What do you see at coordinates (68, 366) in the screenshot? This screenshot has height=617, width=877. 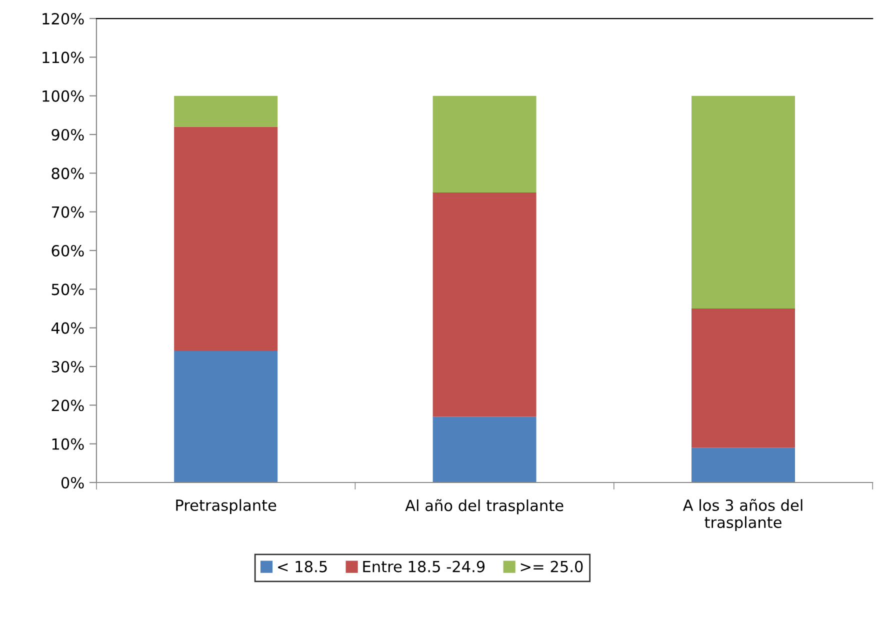 I see `y-tick-label: 30%` at bounding box center [68, 366].